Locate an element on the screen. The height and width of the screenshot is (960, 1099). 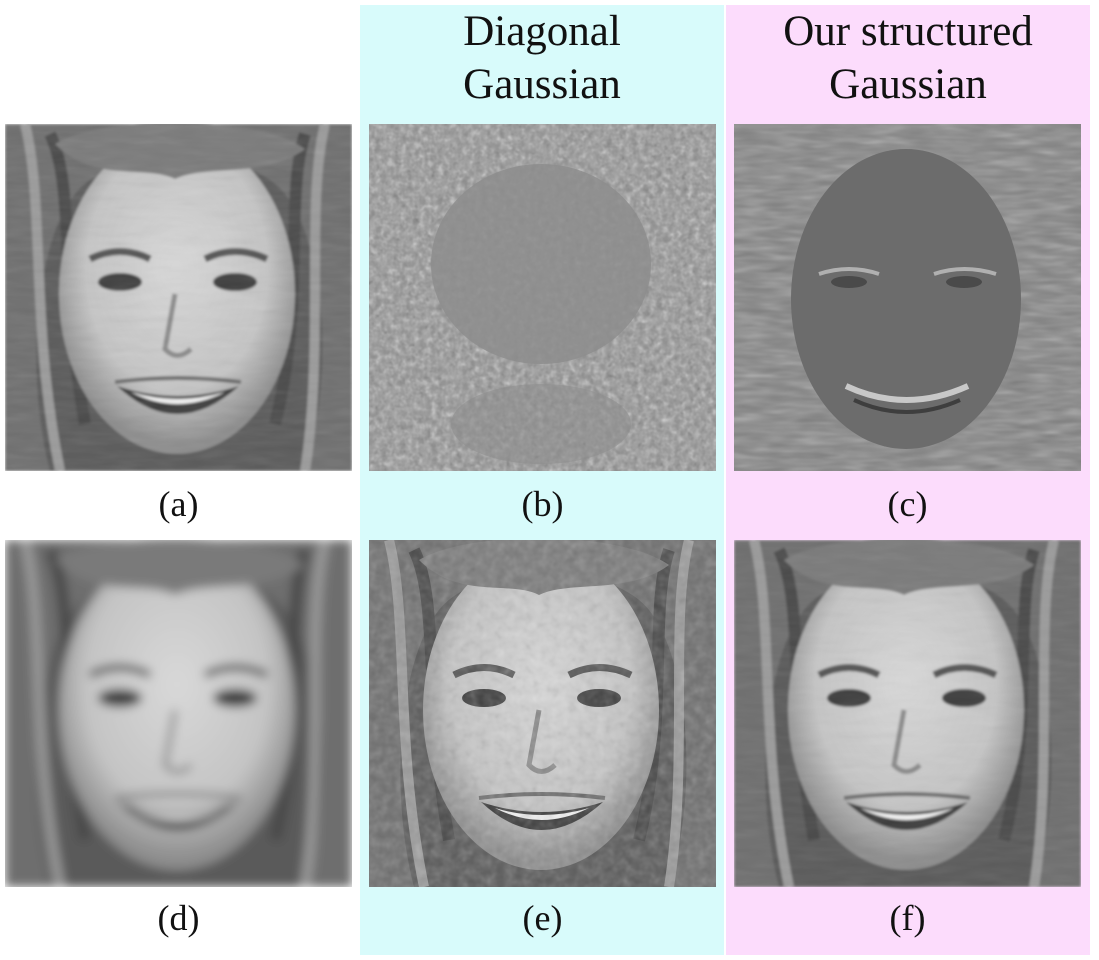
panel-e-diagonal-reconstruction is located at coordinates (542, 713).